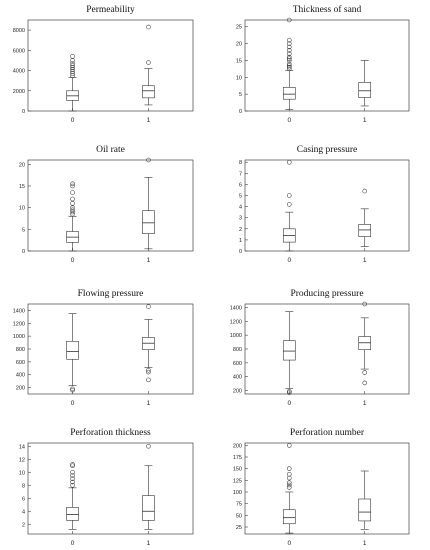 The image size is (430, 550). What do you see at coordinates (239, 505) in the screenshot?
I see `y-tick-label: 75` at bounding box center [239, 505].